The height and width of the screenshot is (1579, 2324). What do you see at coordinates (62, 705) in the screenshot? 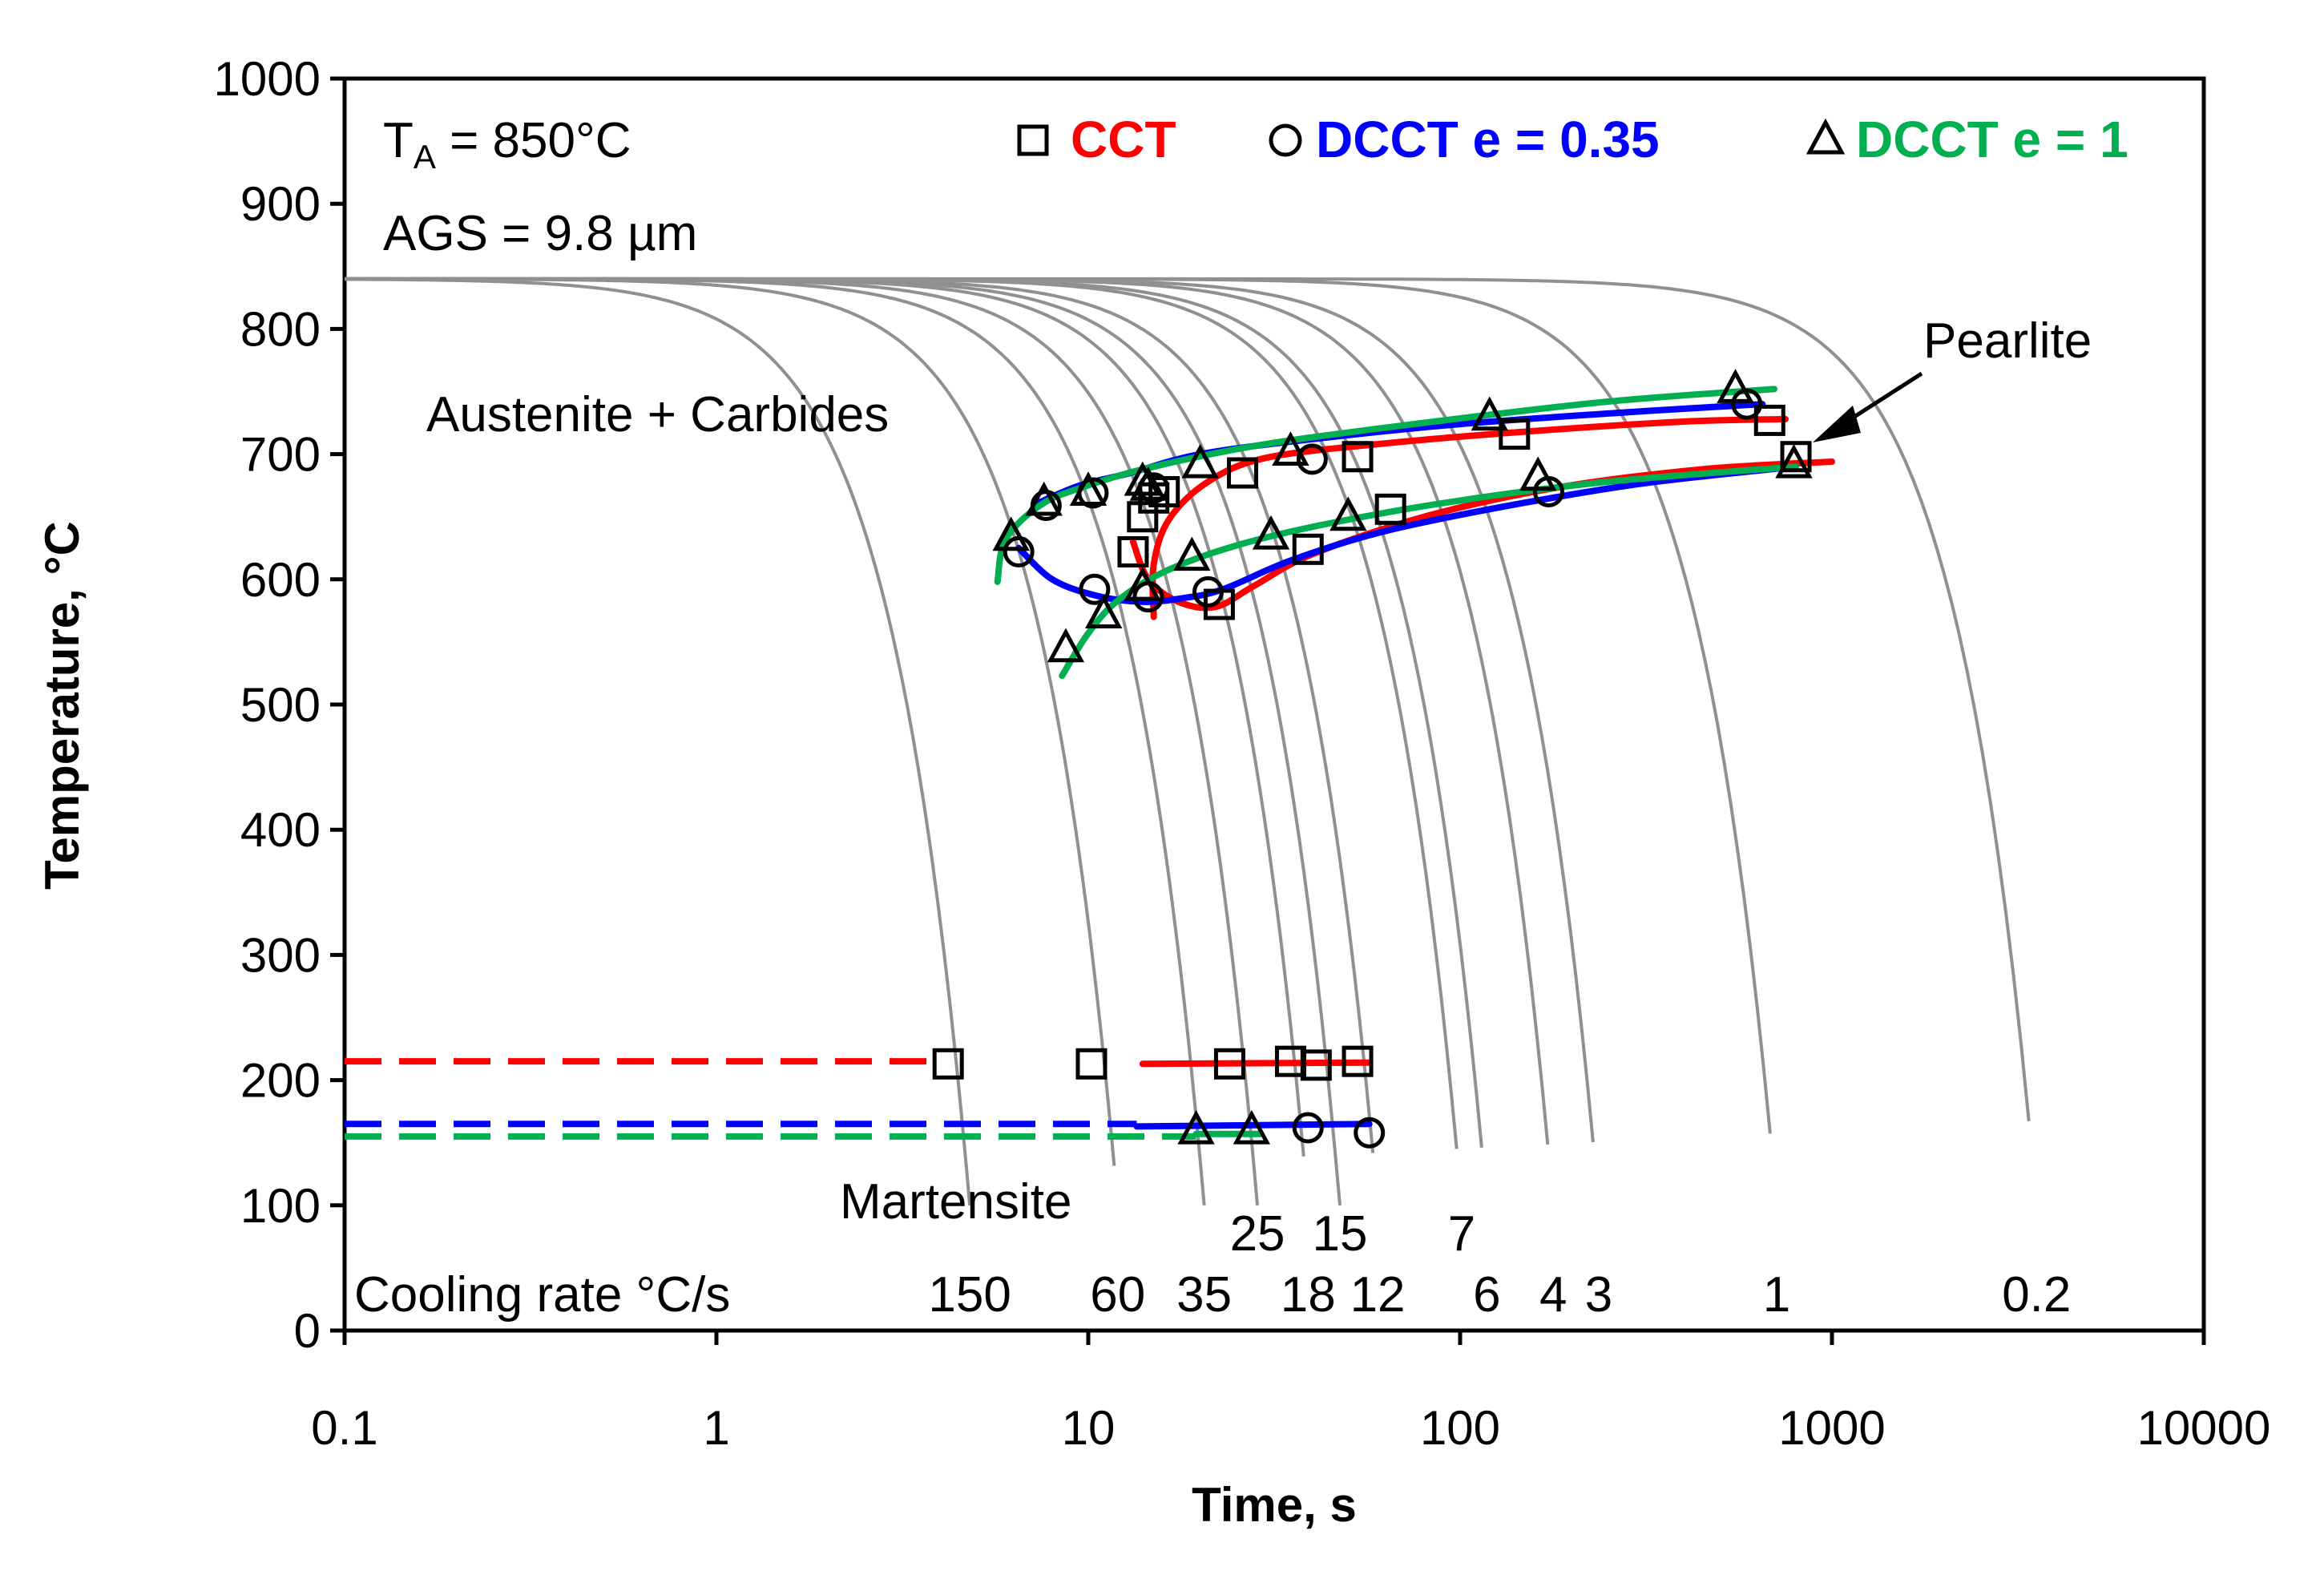
I see `y-axis-title: Temperature, °C` at bounding box center [62, 705].